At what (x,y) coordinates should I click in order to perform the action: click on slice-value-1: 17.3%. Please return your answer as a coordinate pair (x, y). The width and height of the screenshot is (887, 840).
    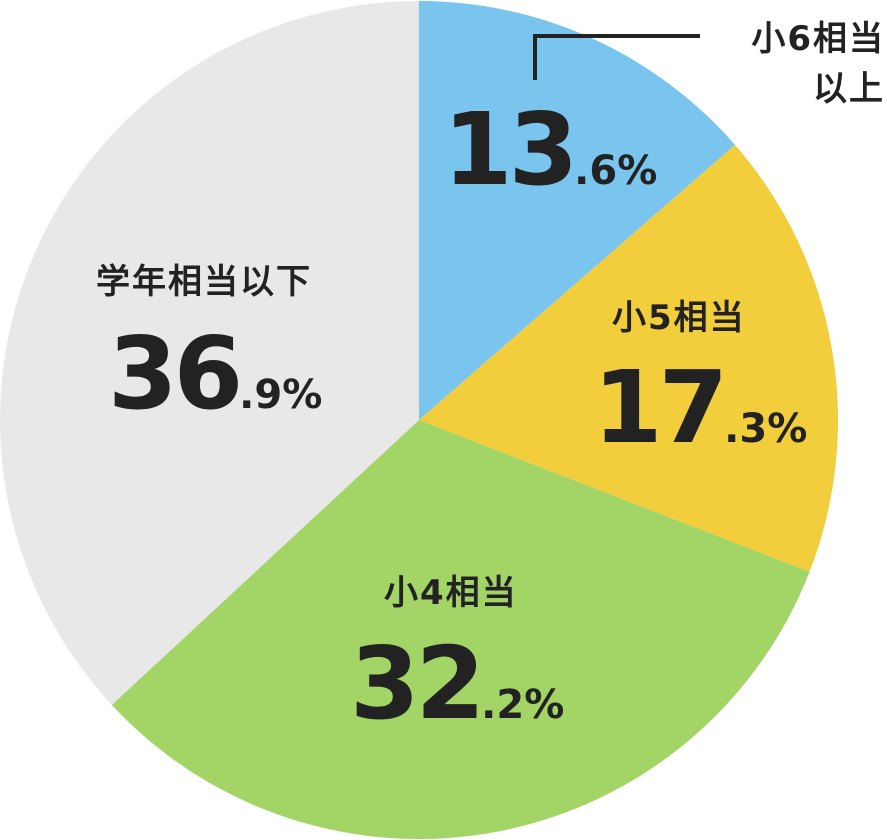
    Looking at the image, I should click on (700, 408).